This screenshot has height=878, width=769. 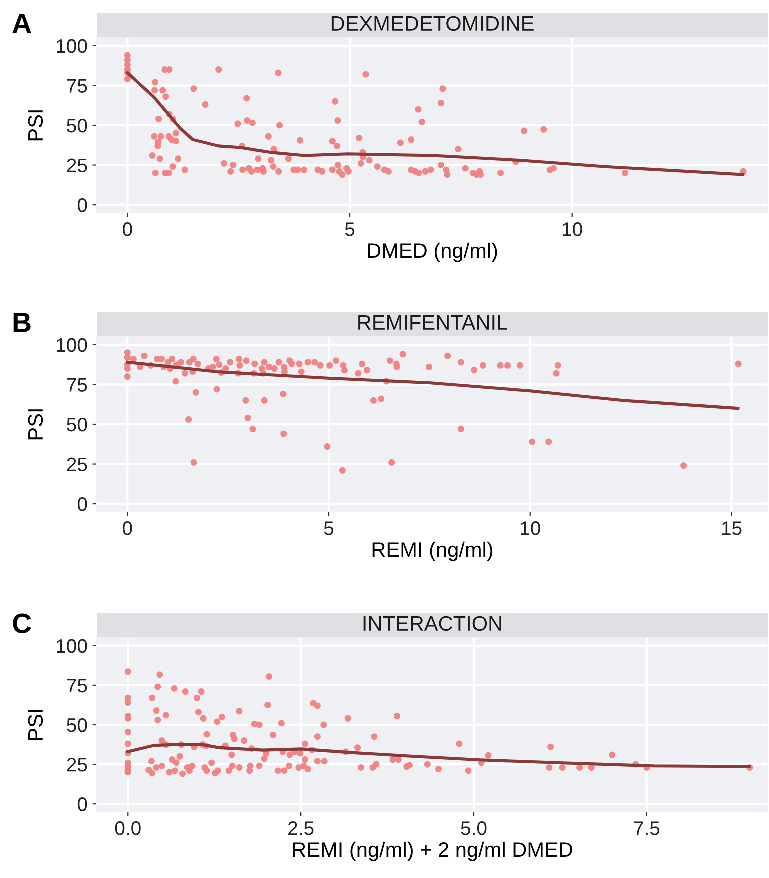 I want to click on chart-title: DEXMEDETOMIDINE, so click(x=433, y=24).